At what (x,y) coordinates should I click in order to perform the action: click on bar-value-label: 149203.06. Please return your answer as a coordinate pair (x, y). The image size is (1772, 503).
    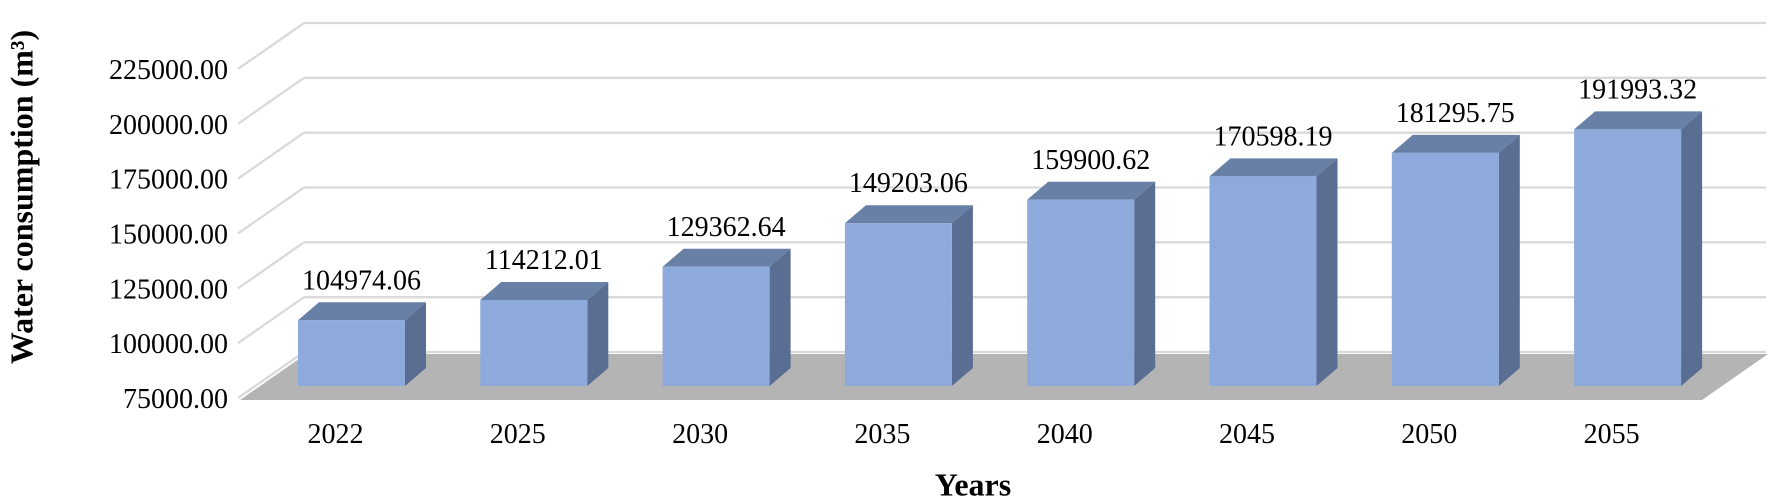
    Looking at the image, I should click on (908, 183).